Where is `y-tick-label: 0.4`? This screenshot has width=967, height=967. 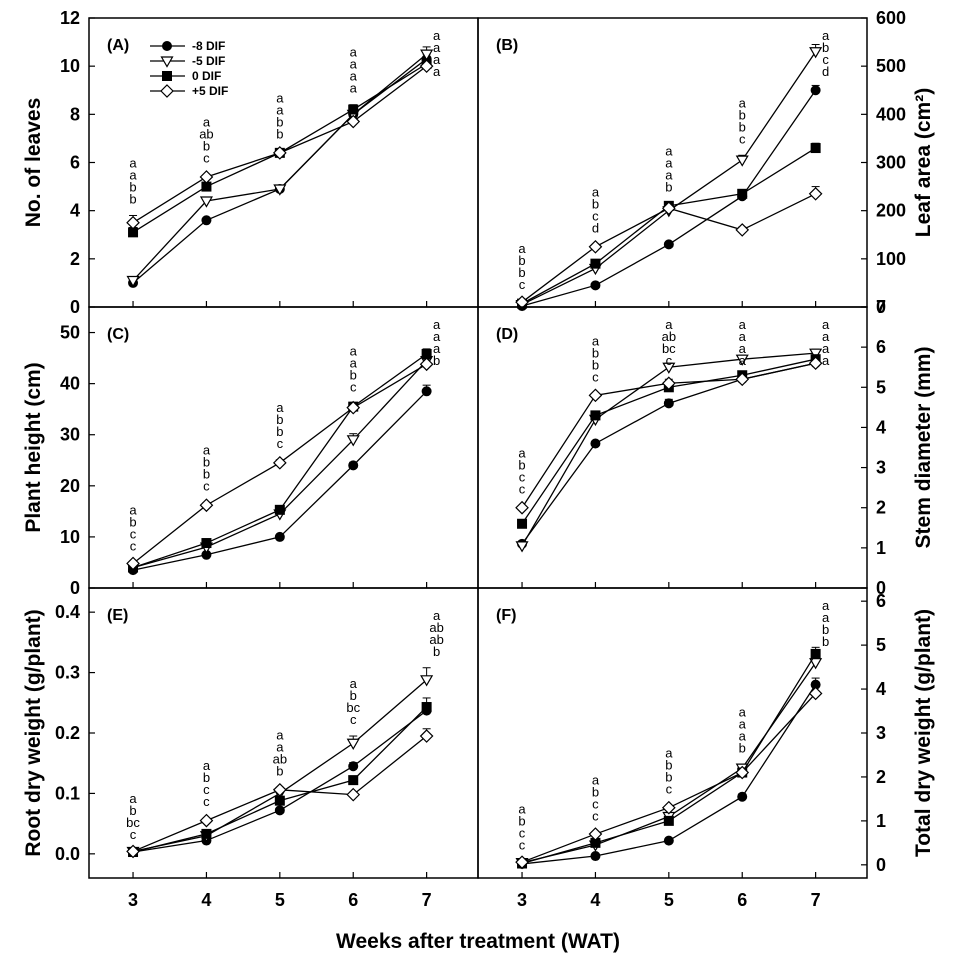
y-tick-label: 0.4 is located at coordinates (67, 612).